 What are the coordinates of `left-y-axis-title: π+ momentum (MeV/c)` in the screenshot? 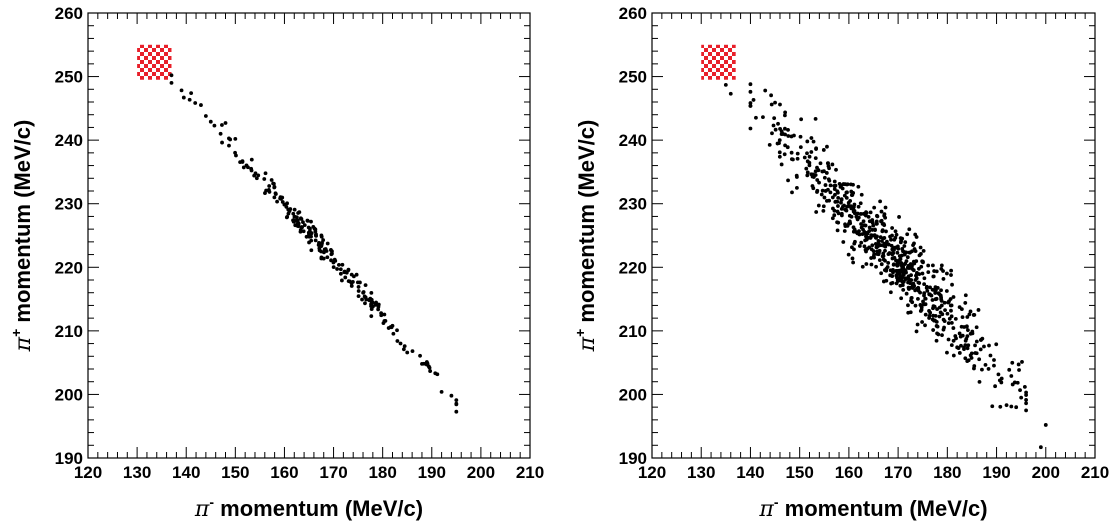 It's located at (22, 236).